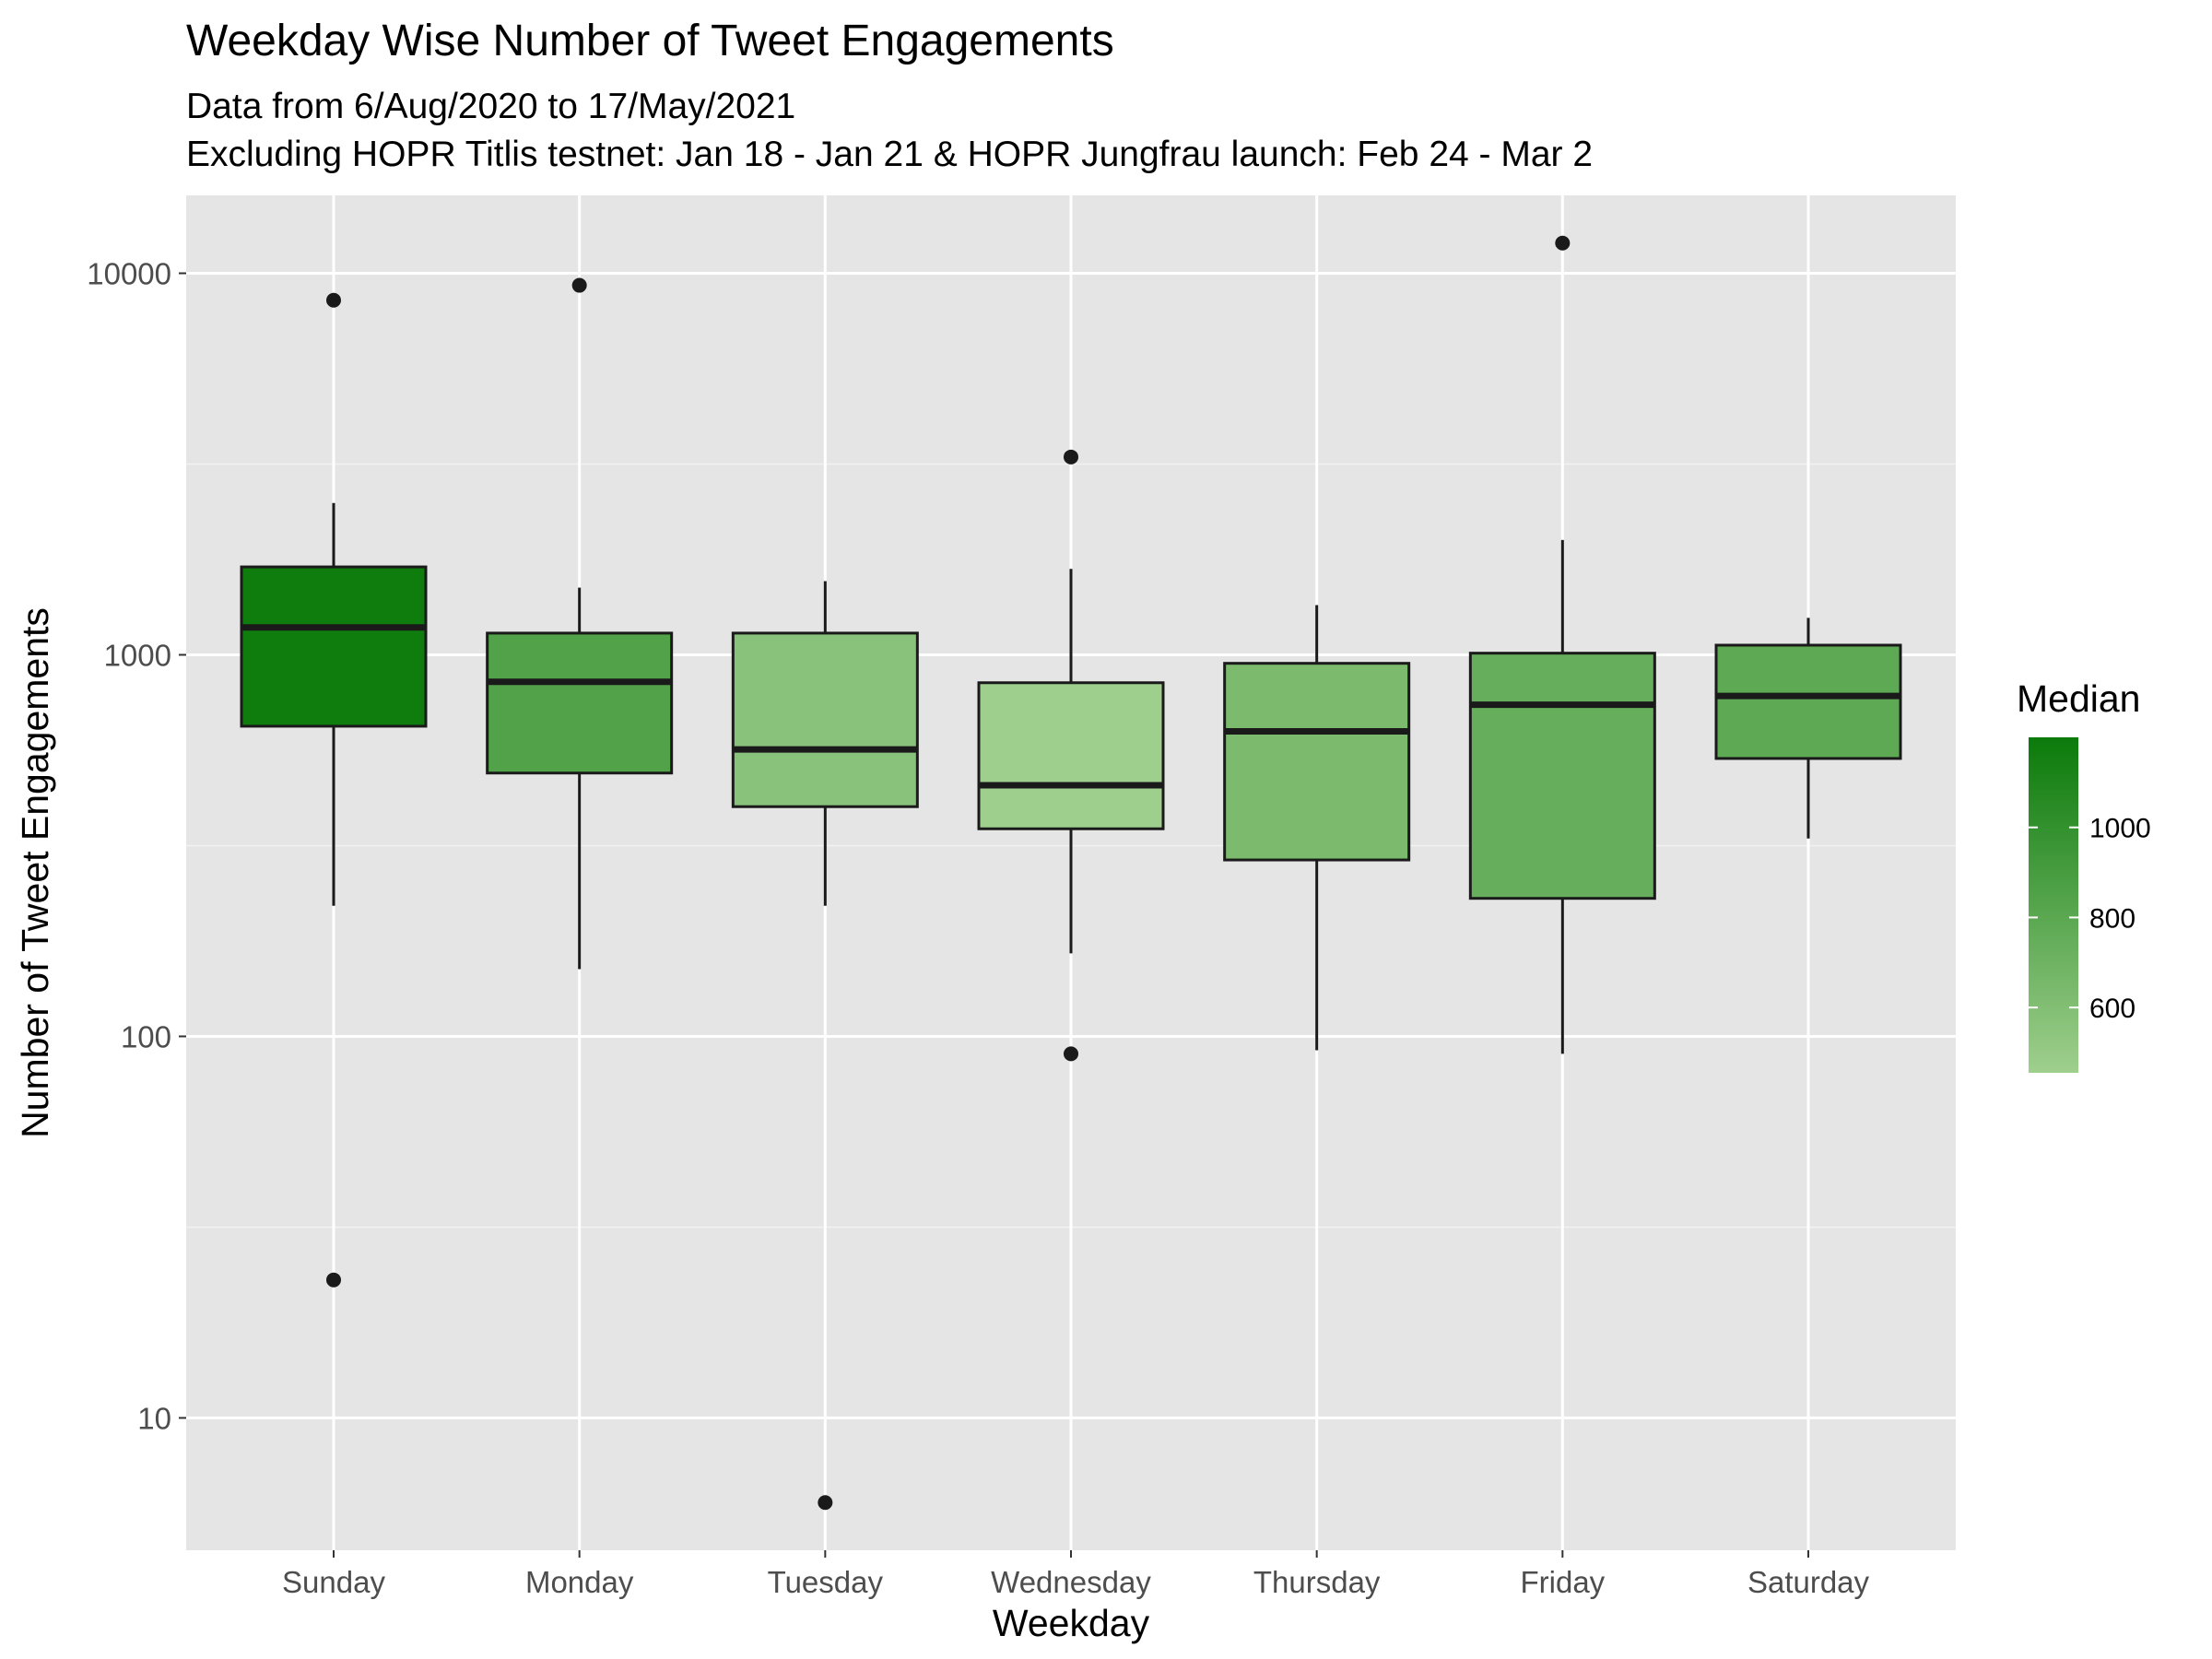  I want to click on legend-tick-label: 600, so click(2112, 1009).